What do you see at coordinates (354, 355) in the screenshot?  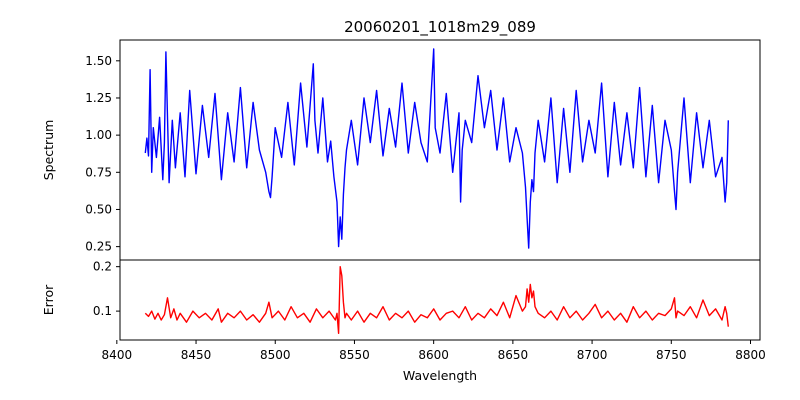 I see `xtick-label: 8550` at bounding box center [354, 355].